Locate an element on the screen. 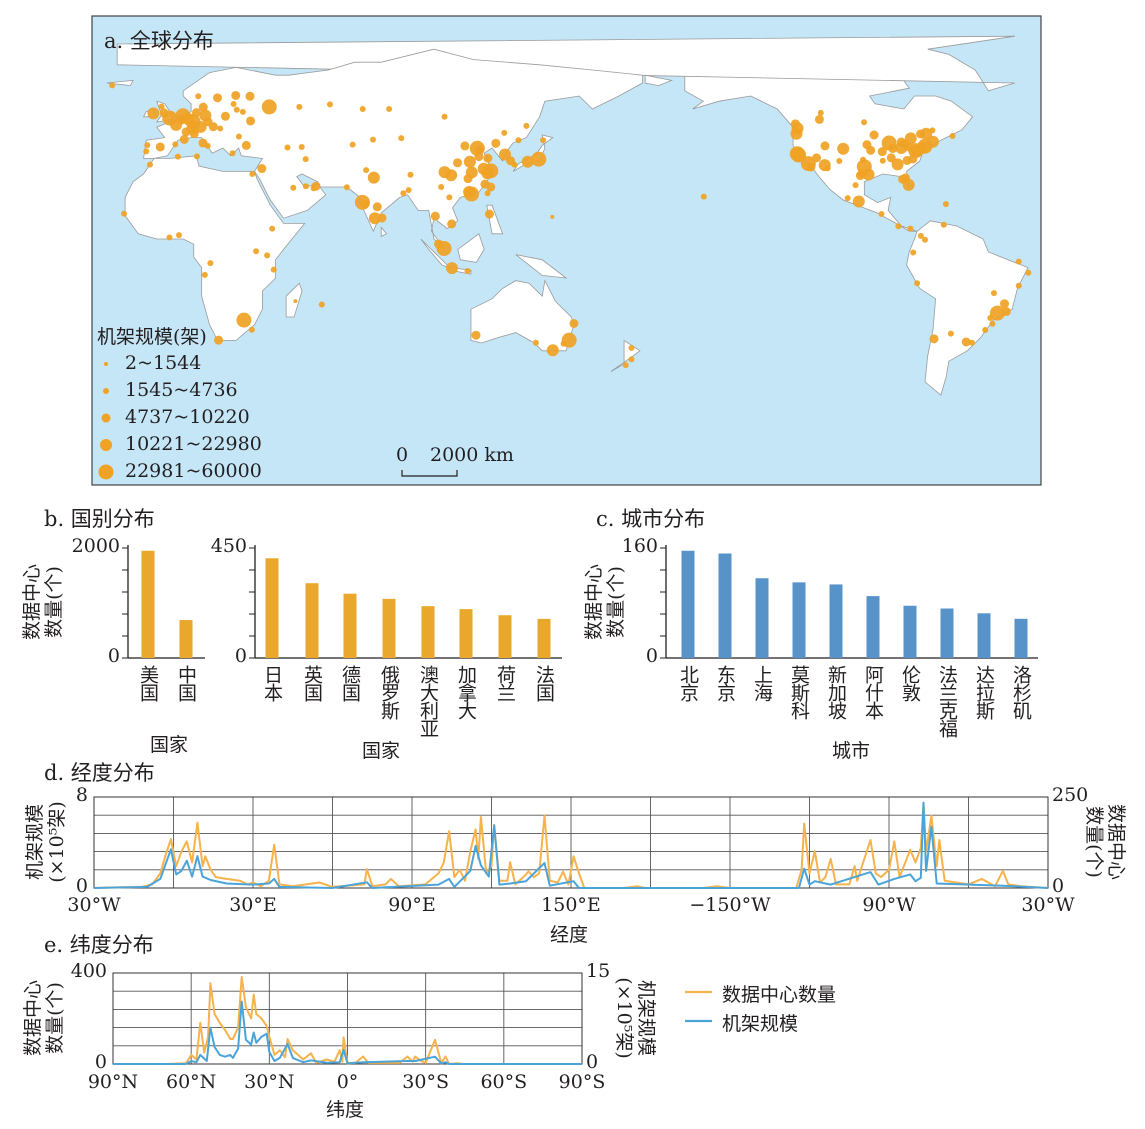  landmass-chukotka is located at coordinates (659, 80).